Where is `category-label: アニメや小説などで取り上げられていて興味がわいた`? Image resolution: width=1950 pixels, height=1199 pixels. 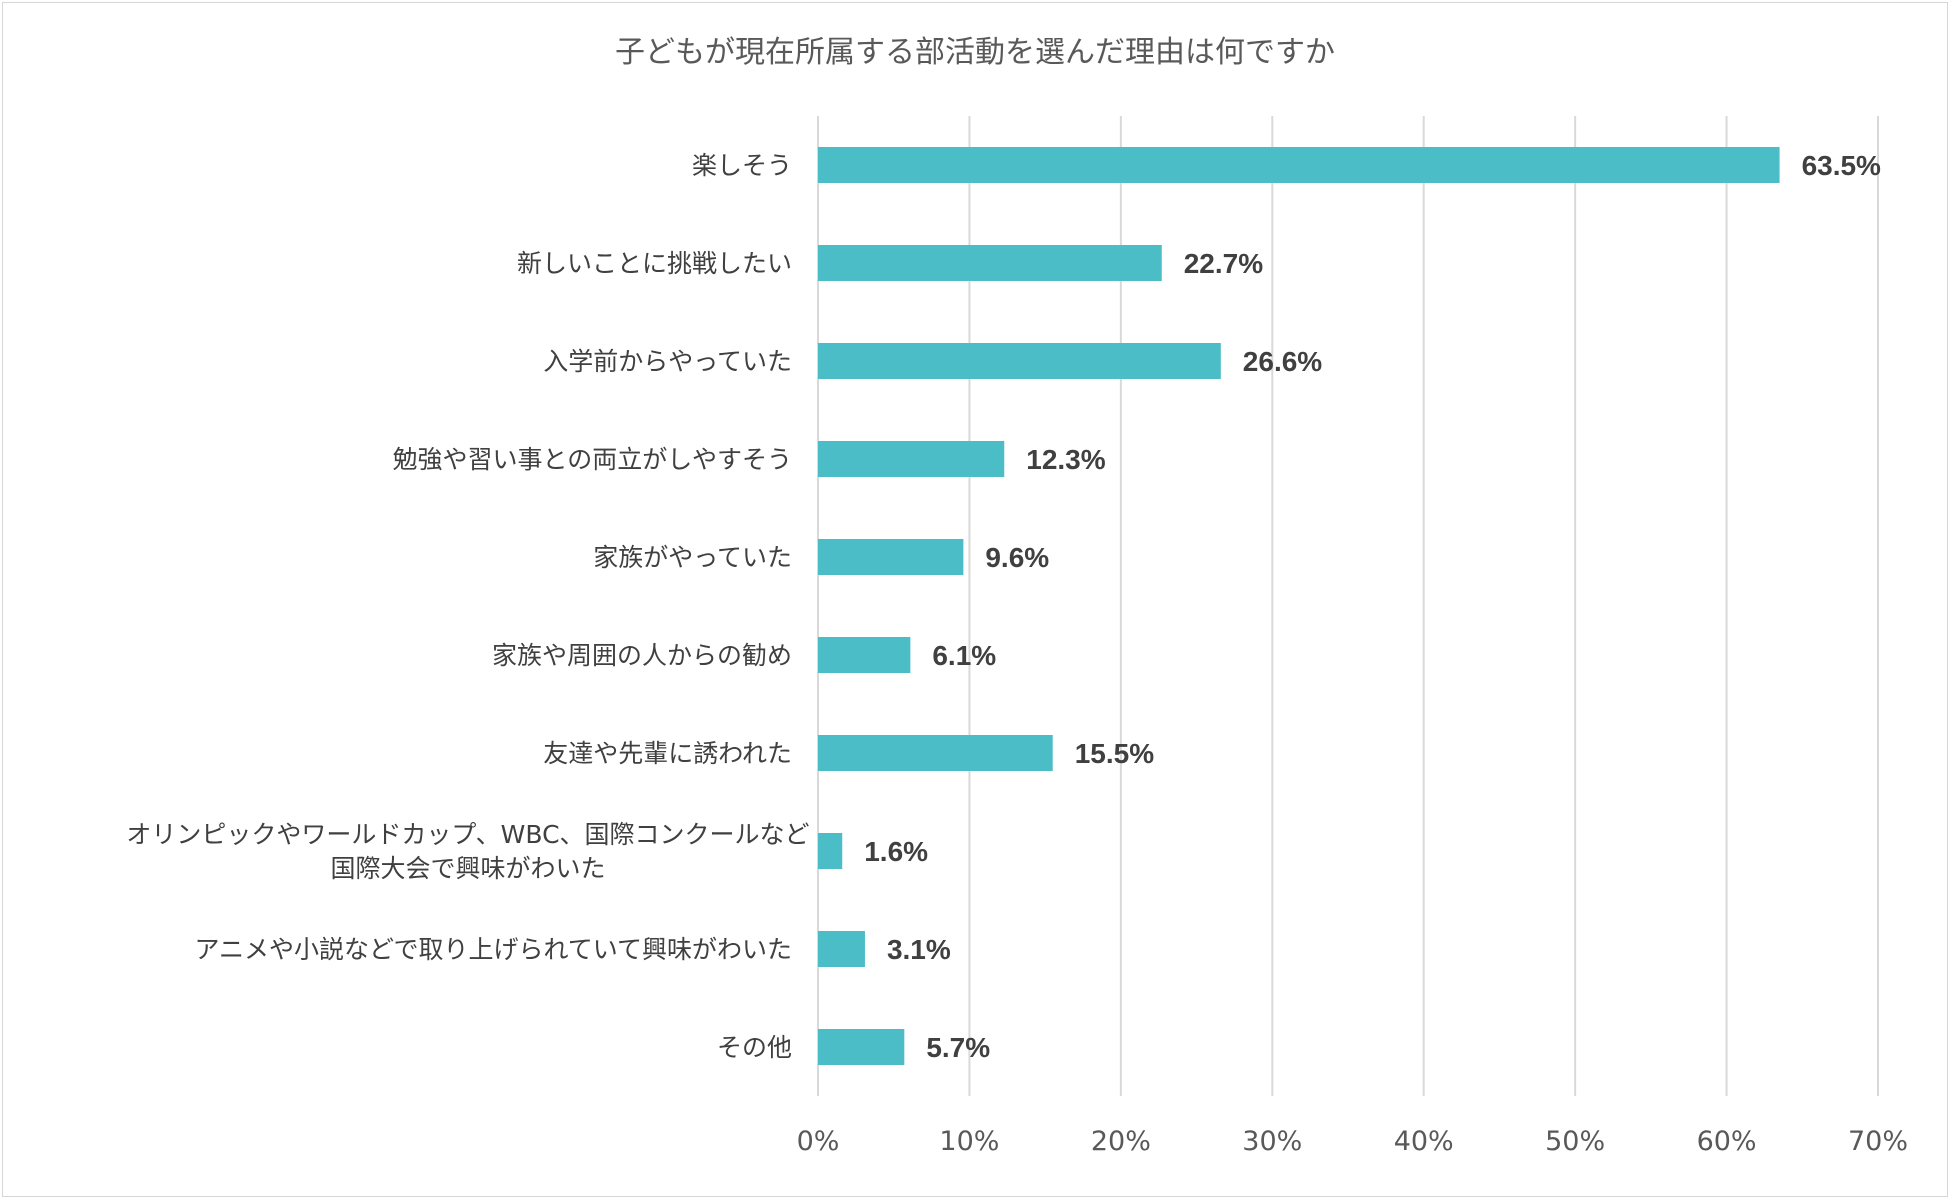
category-label: アニメや小説などで取り上げられていて興味がわいた is located at coordinates (493, 949).